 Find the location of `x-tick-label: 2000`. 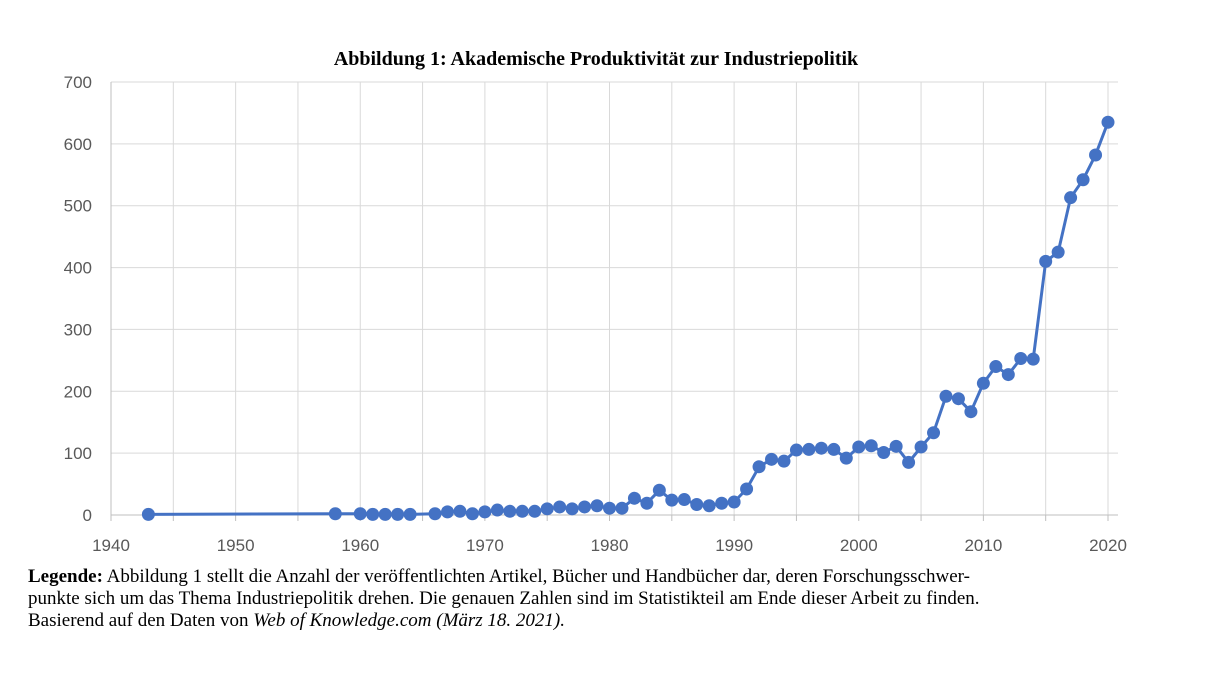

x-tick-label: 2000 is located at coordinates (859, 545).